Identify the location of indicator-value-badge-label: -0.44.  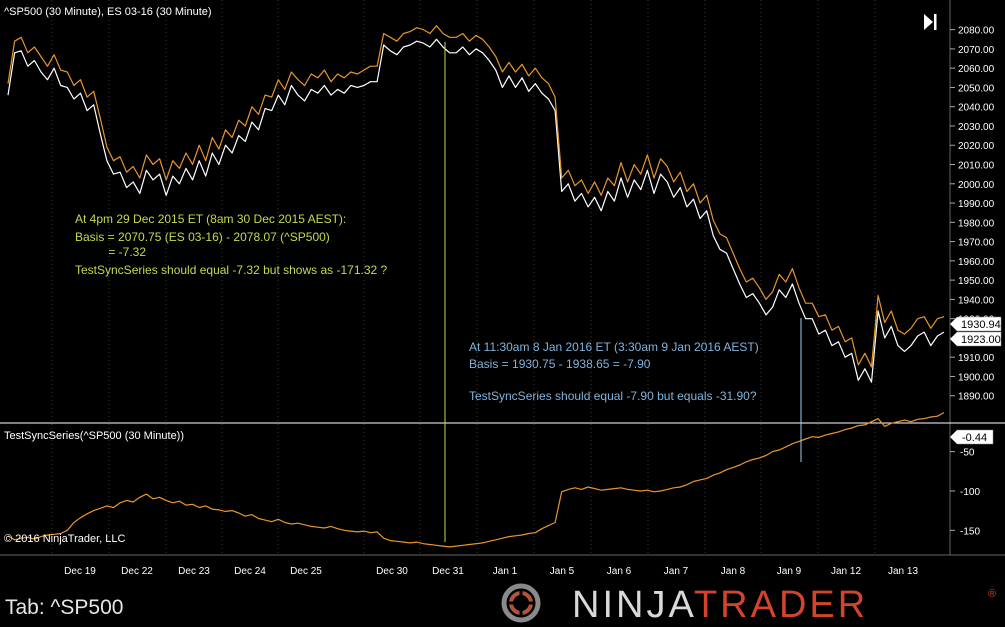
(974, 438).